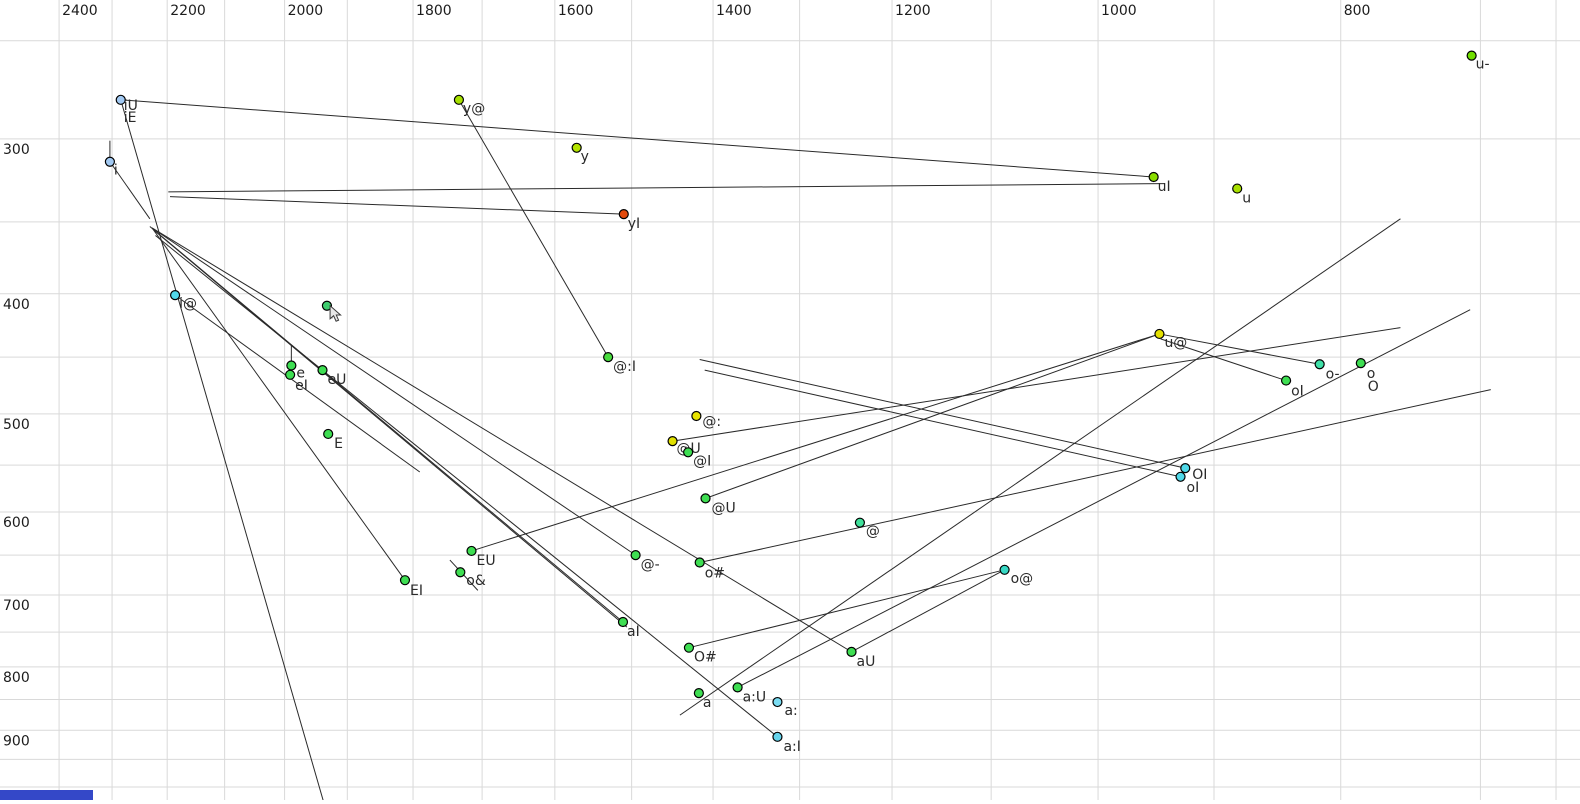 This screenshot has width=1580, height=804. What do you see at coordinates (707, 703) in the screenshot?
I see `data-point-label: a` at bounding box center [707, 703].